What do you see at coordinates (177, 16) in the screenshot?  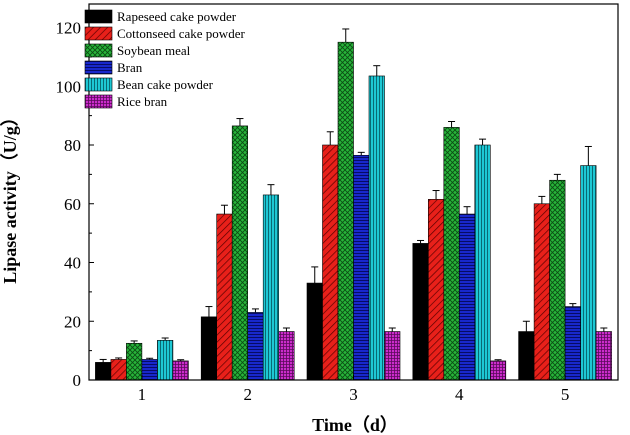 I see `legend-label-0: Rapeseed cake powder` at bounding box center [177, 16].